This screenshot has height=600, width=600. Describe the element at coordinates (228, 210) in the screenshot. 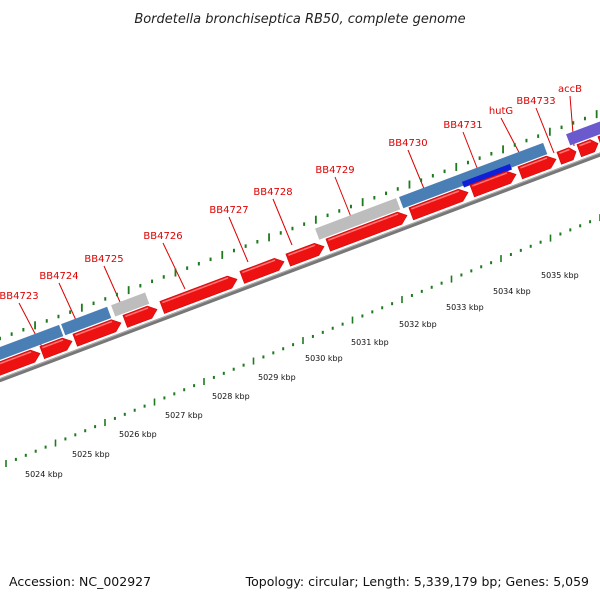

I see `gene-label: BB4727` at that location.